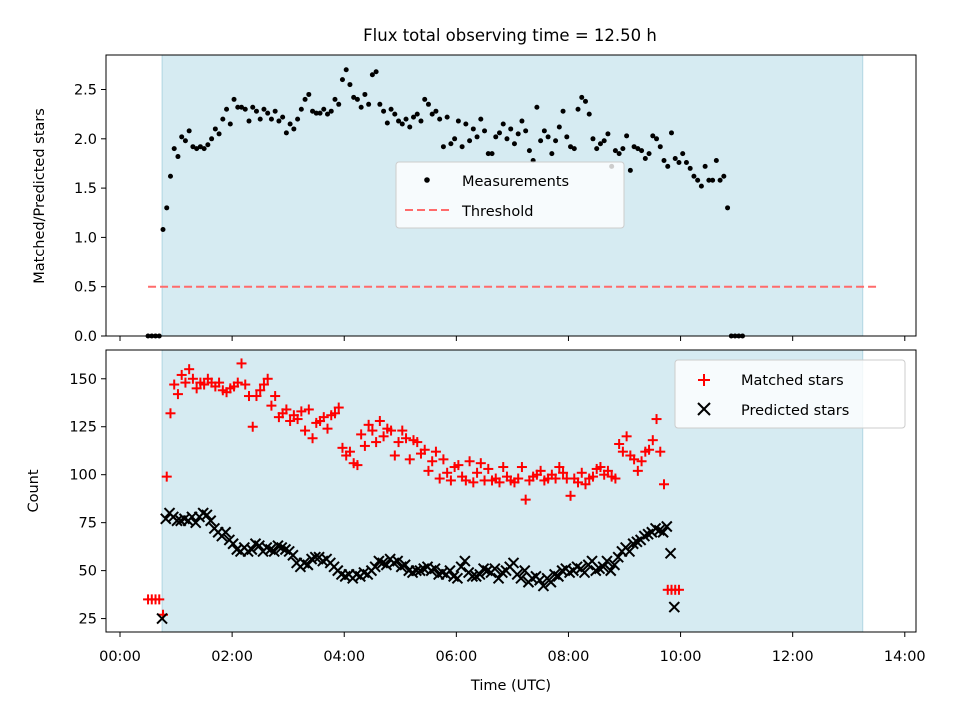  What do you see at coordinates (34, 490) in the screenshot?
I see `count-y-axis-label: Count` at bounding box center [34, 490].